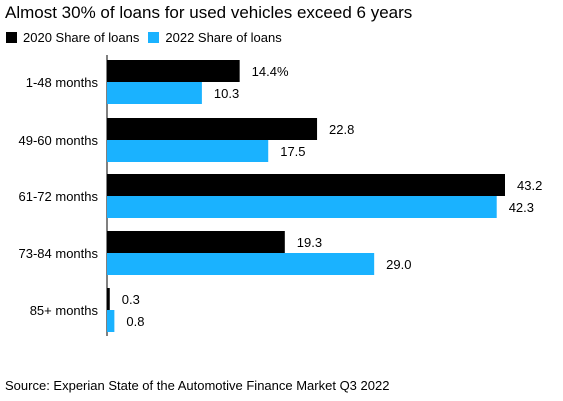 This screenshot has height=401, width=563. I want to click on bar-value-label: 0.8, so click(135, 321).